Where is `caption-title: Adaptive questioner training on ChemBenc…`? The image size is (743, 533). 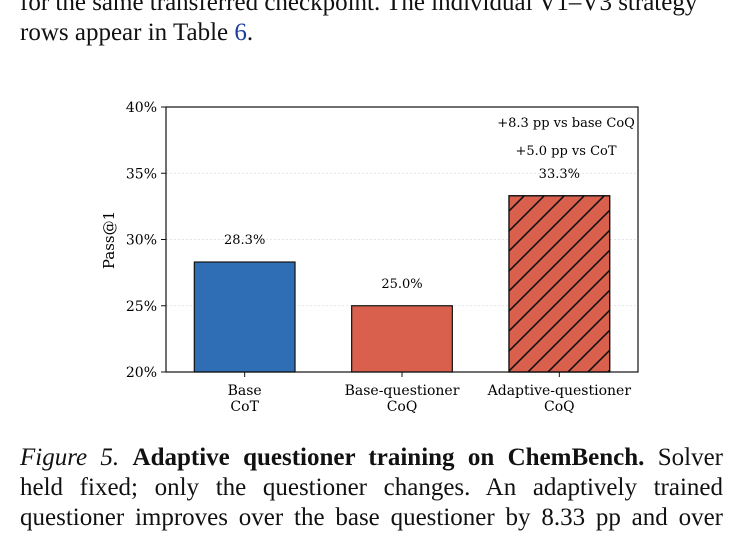
caption-title: Adaptive questioner training on ChemBenc… is located at coordinates (388, 457).